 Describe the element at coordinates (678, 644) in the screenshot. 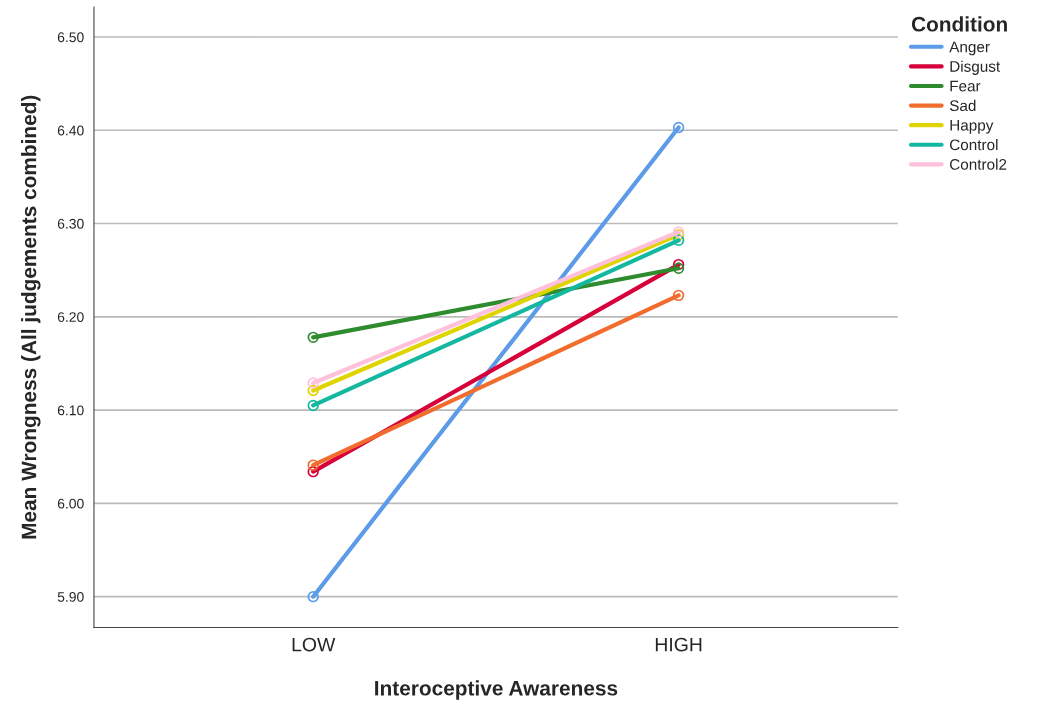

I see `x-tick-label: HIGH` at that location.